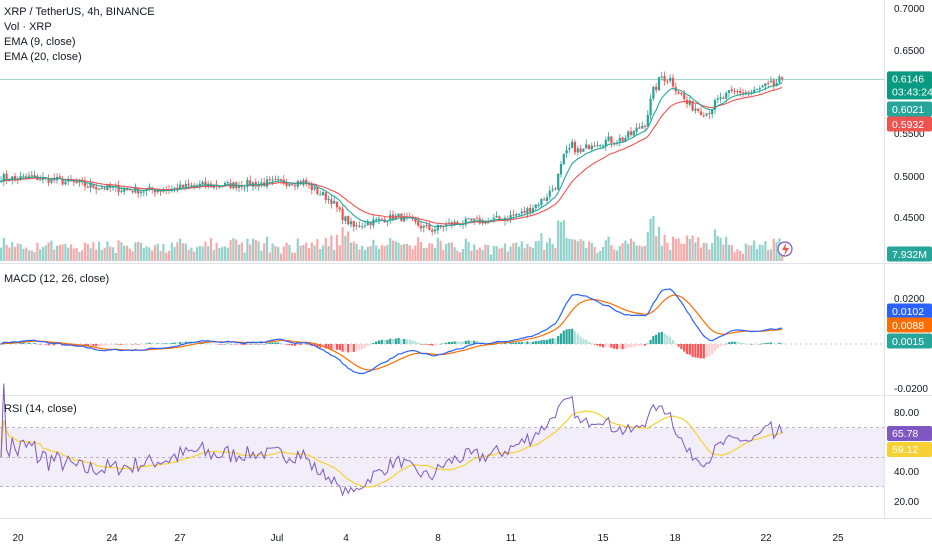 The height and width of the screenshot is (550, 932). I want to click on rsi-tick-label: 80.00, so click(906, 413).